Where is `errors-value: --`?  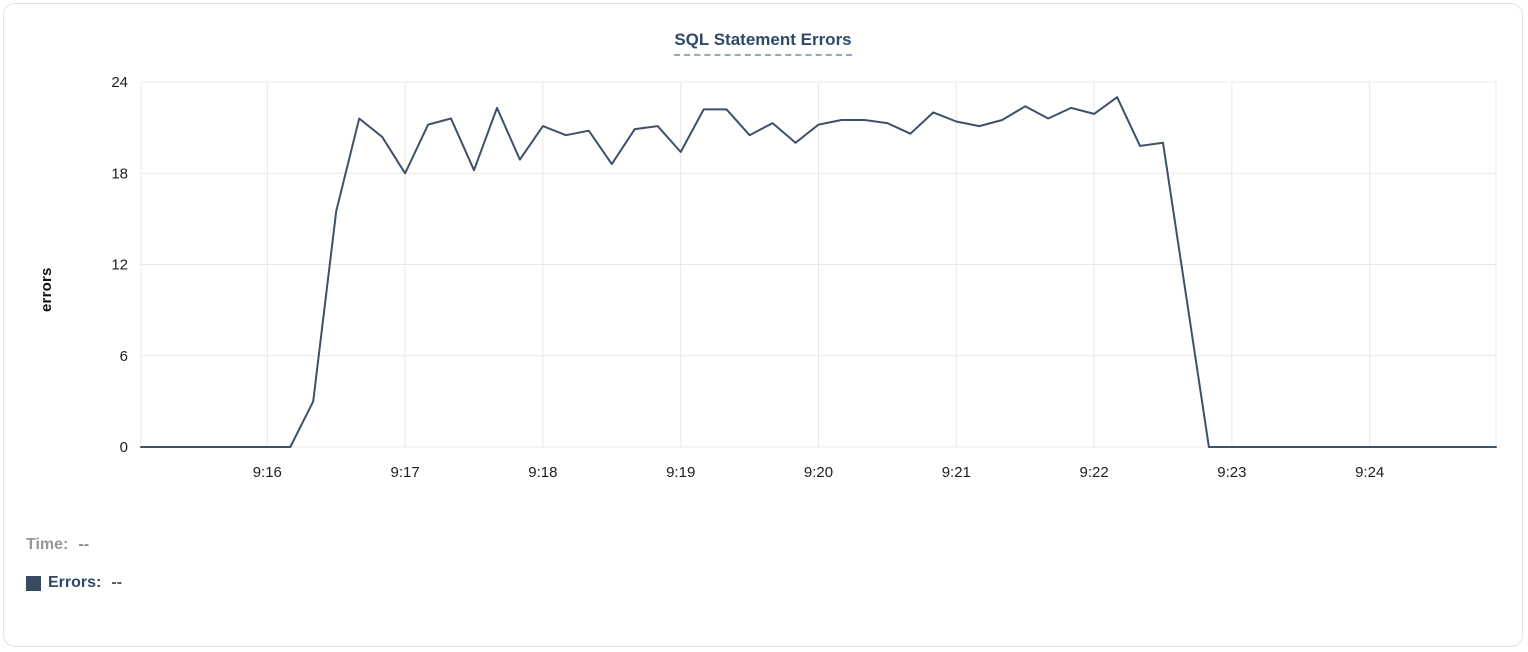 errors-value: -- is located at coordinates (117, 582).